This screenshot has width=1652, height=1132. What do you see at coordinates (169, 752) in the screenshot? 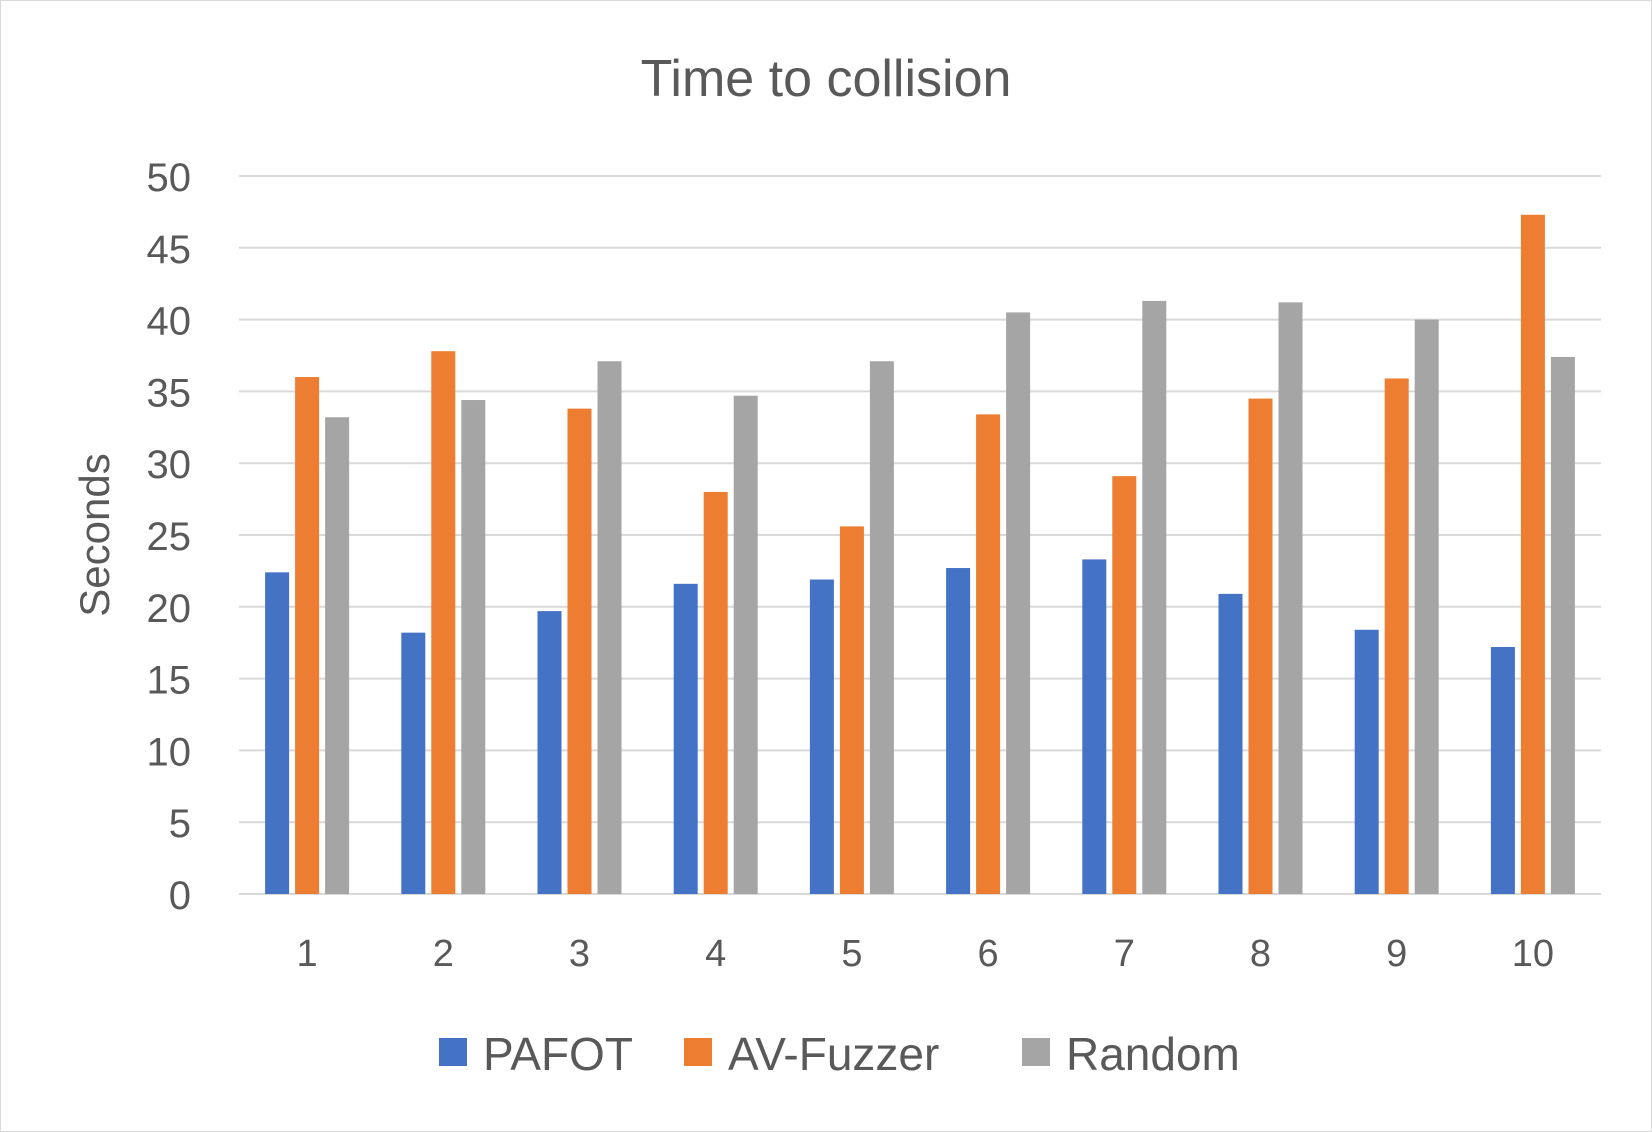
I see `y-tick-label: 10` at bounding box center [169, 752].